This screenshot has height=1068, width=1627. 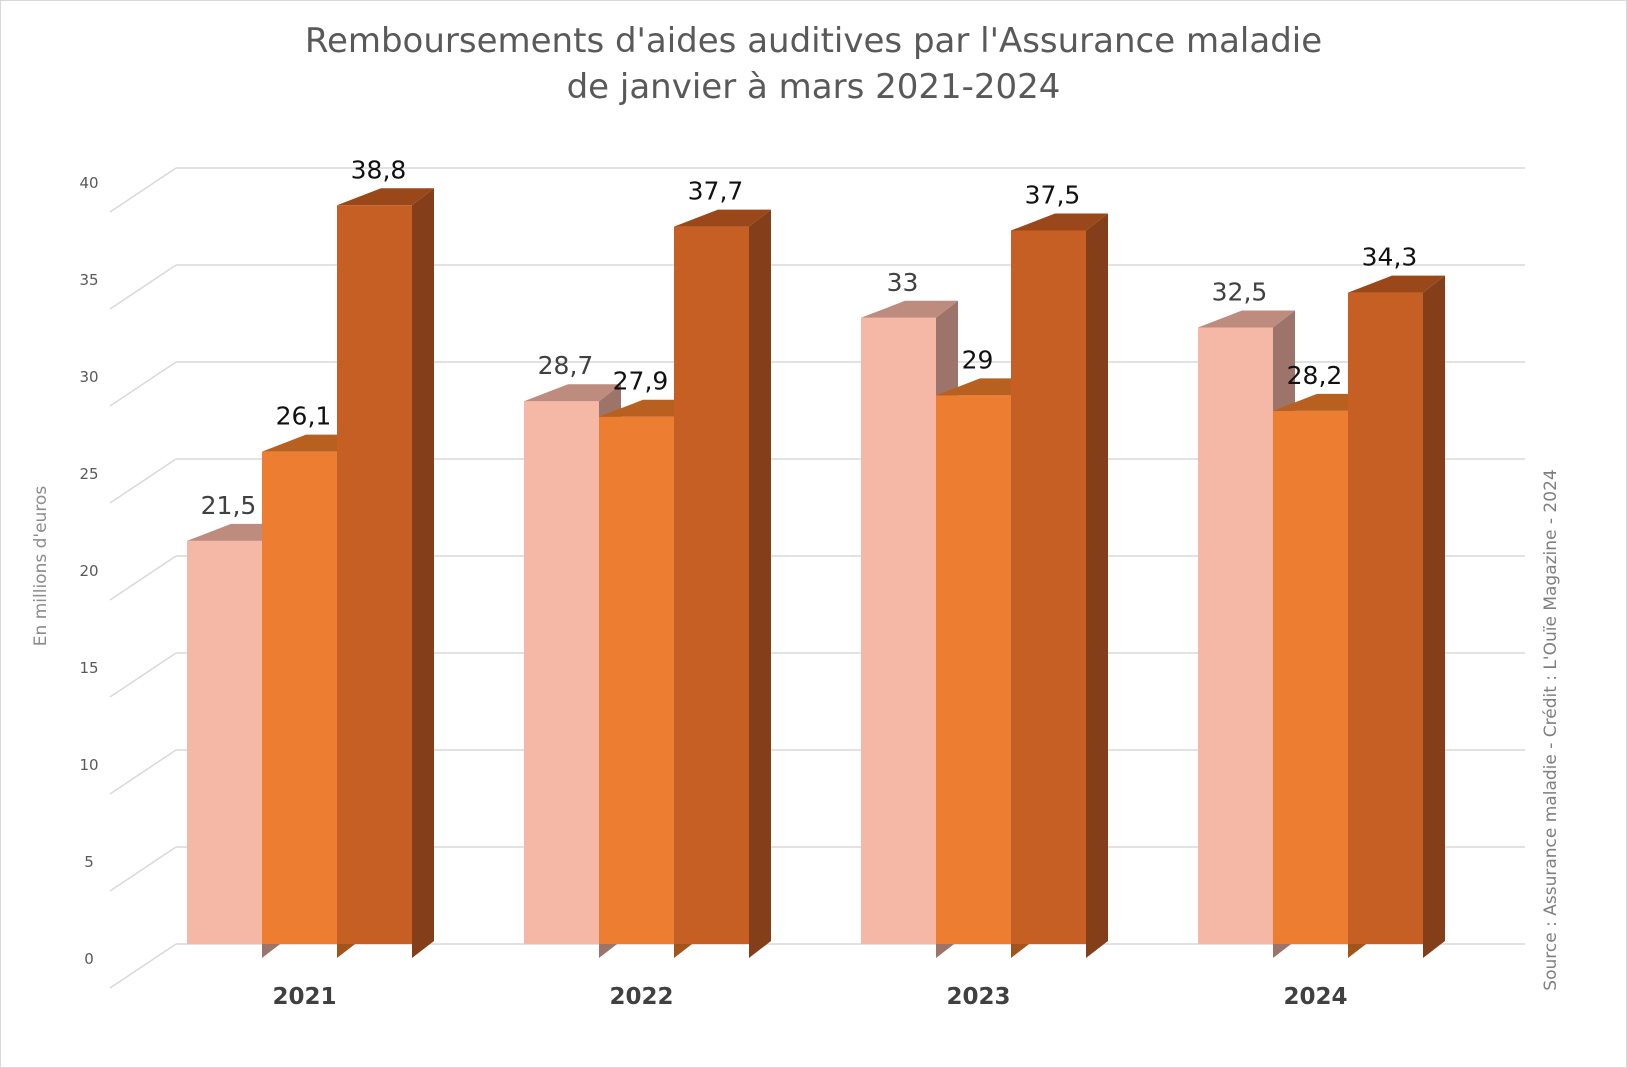 What do you see at coordinates (566, 365) in the screenshot?
I see `data-label: 28,7` at bounding box center [566, 365].